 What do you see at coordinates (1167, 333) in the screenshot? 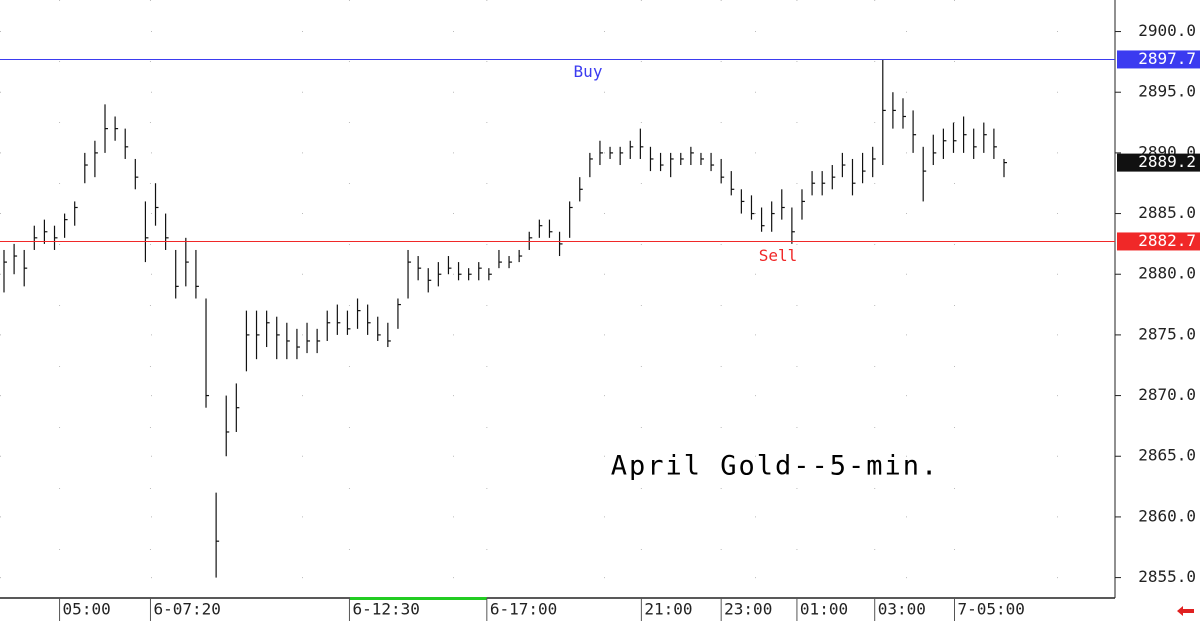
I see `y-tick-label: 2875.0` at bounding box center [1167, 333].